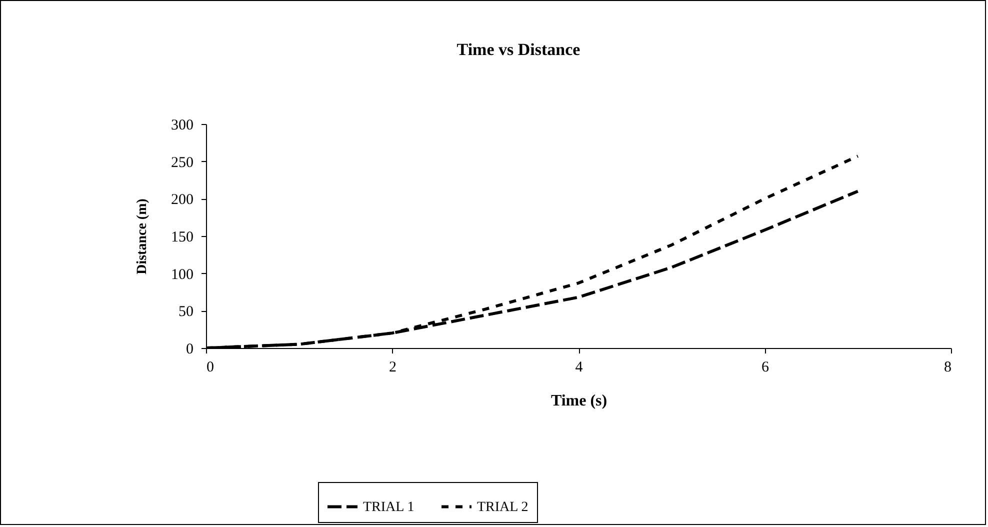  What do you see at coordinates (182, 238) in the screenshot?
I see `y-tick-label: 150` at bounding box center [182, 238].